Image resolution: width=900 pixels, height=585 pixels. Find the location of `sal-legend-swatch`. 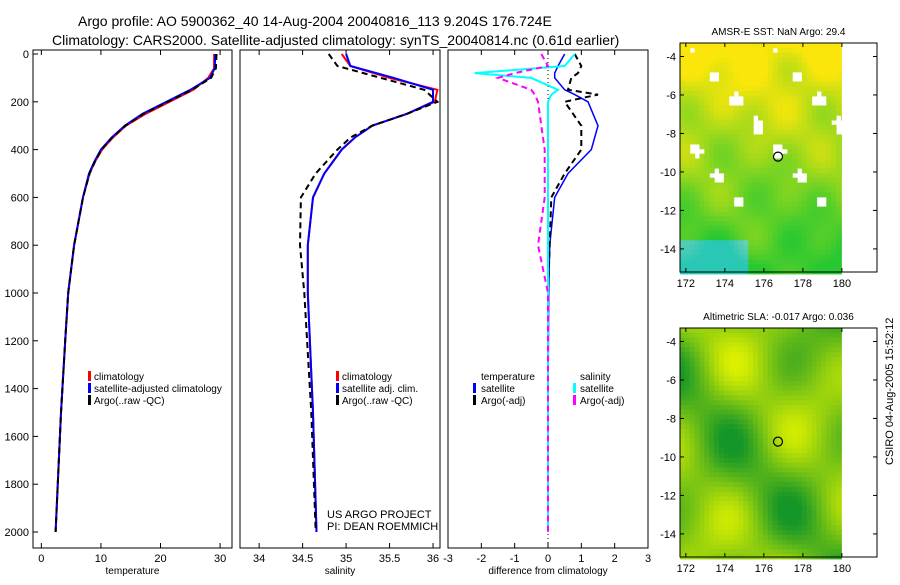

sal-legend-swatch is located at coordinates (337, 400).